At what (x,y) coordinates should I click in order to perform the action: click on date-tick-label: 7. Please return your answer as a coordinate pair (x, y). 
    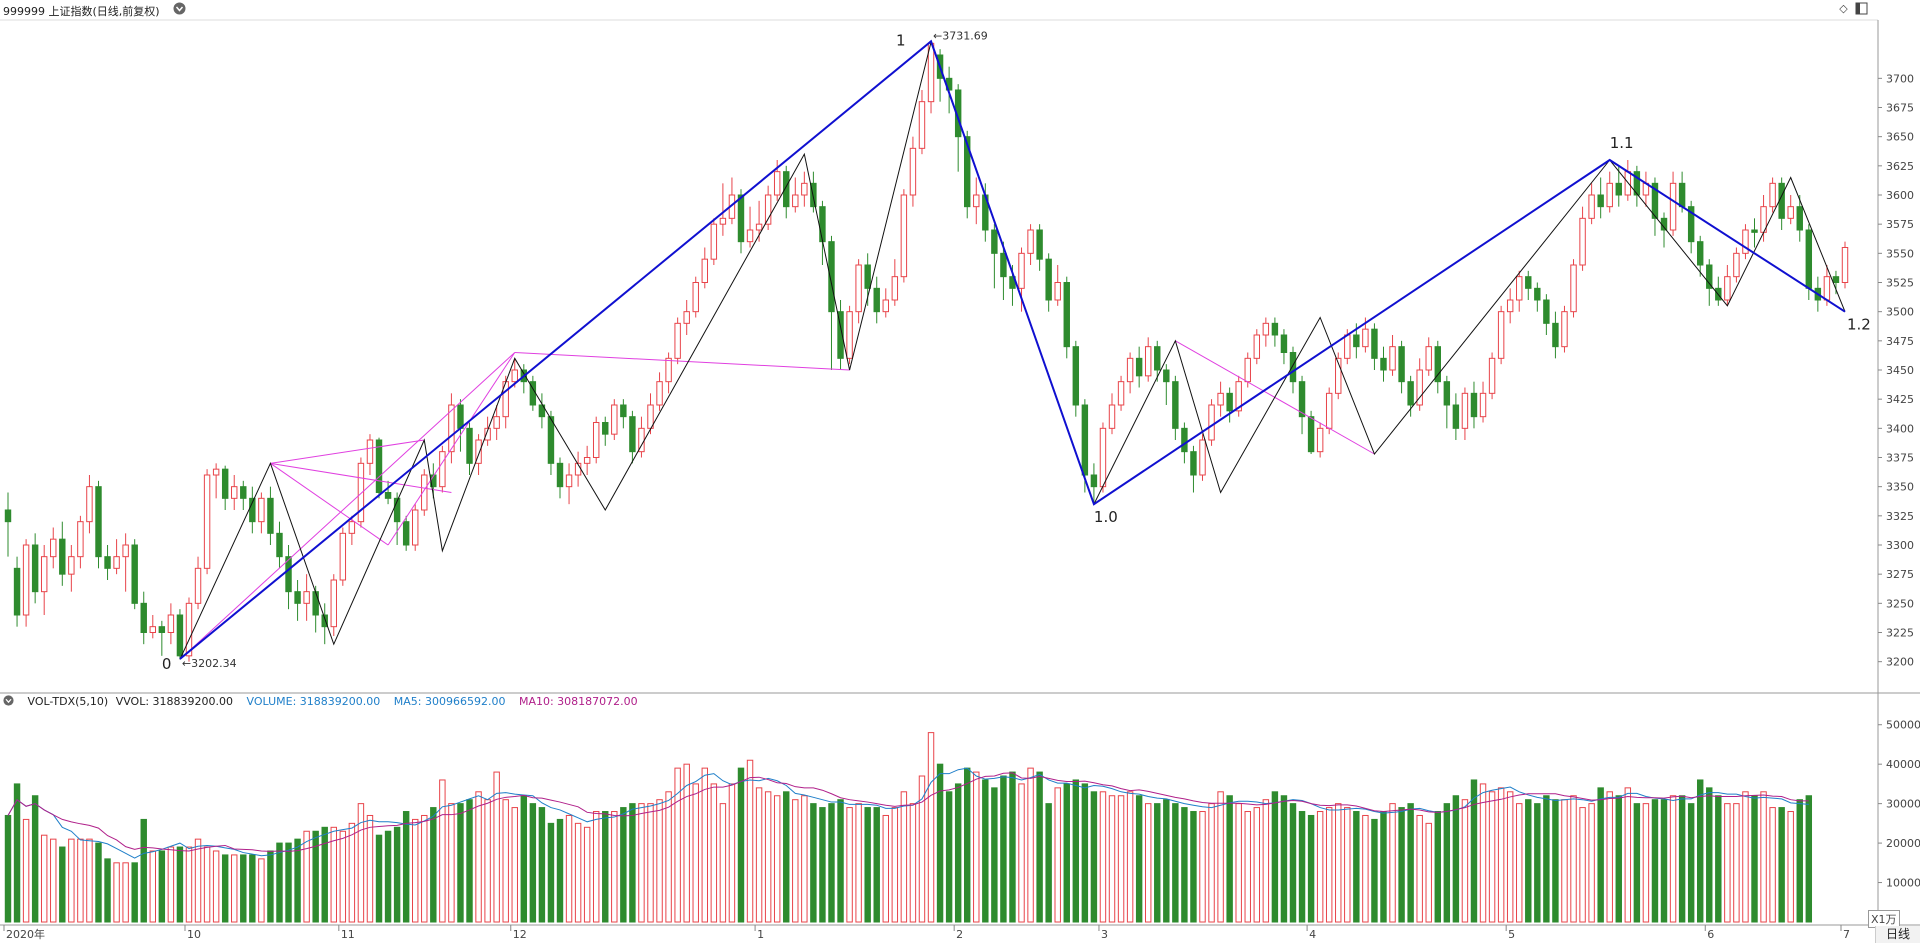
    Looking at the image, I should click on (1846, 934).